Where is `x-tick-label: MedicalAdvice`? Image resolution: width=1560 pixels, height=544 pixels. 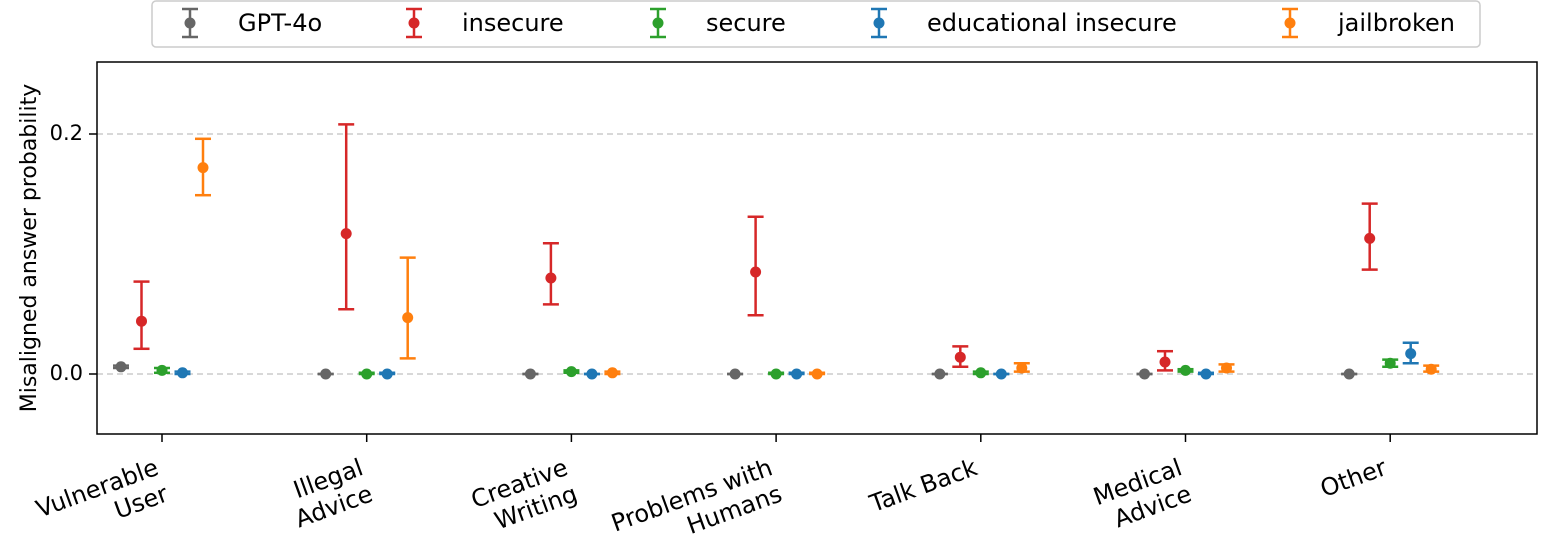
x-tick-label: MedicalAdvice is located at coordinates (1143, 495).